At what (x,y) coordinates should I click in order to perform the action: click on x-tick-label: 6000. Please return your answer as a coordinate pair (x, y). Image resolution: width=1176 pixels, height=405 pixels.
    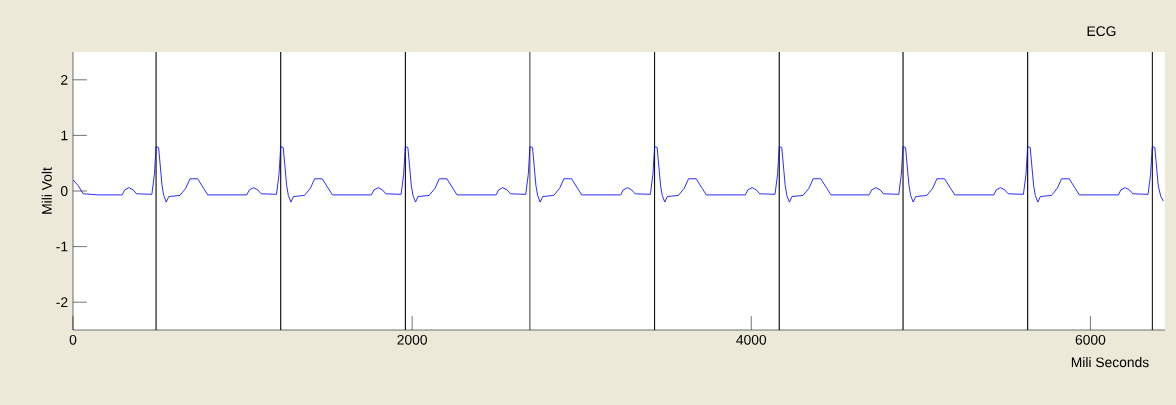
    Looking at the image, I should click on (1090, 339).